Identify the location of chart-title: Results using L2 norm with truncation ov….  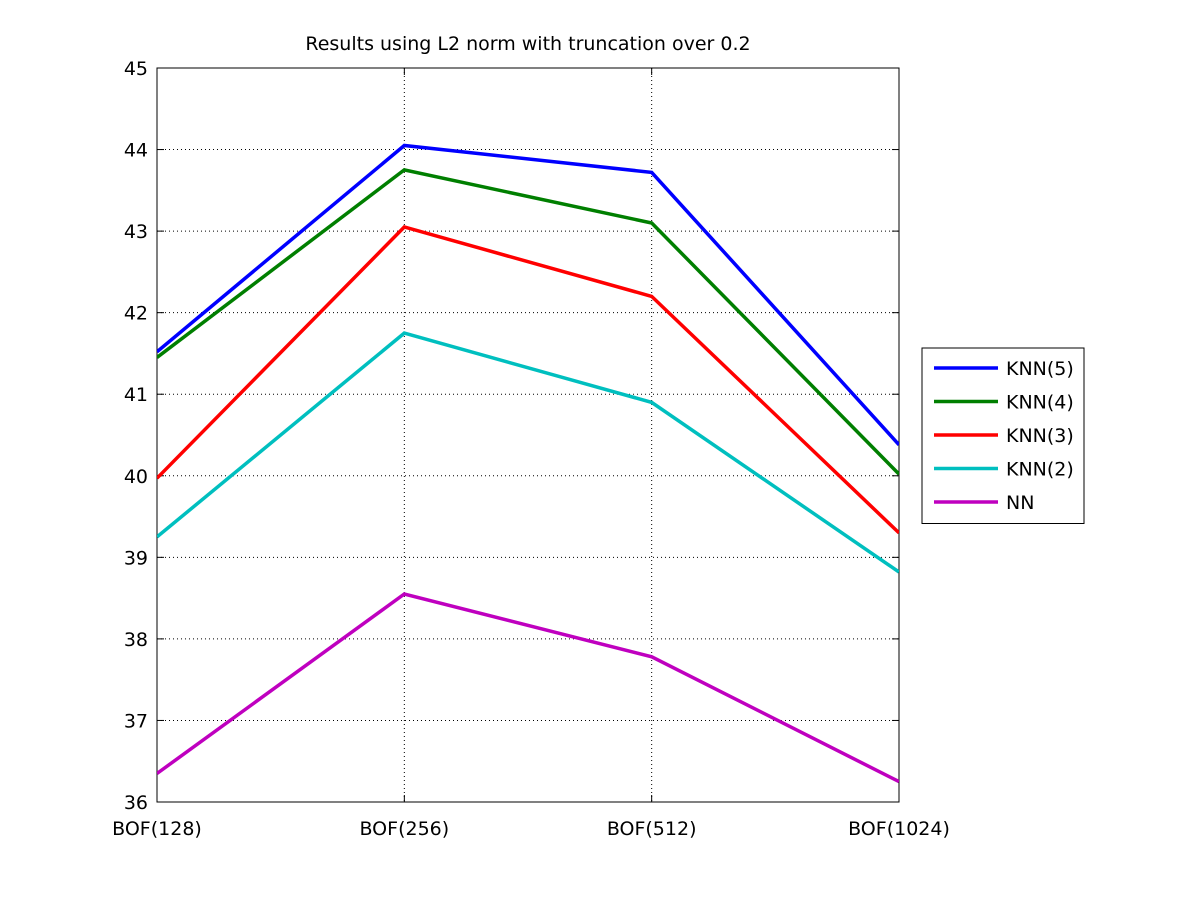
(527, 44).